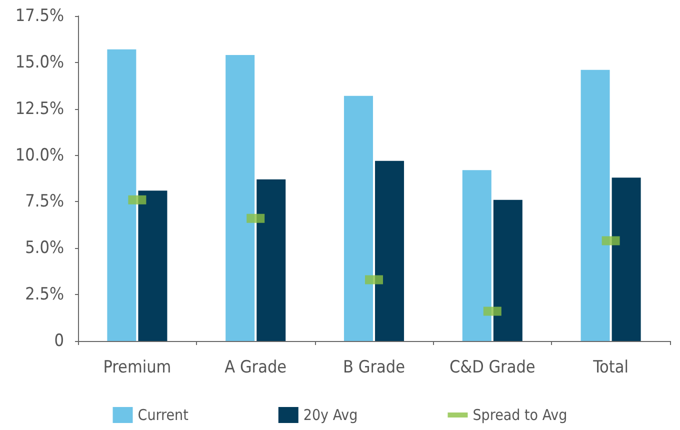 This screenshot has width=680, height=430. What do you see at coordinates (374, 368) in the screenshot?
I see `x-tick-label: B Grade` at bounding box center [374, 368].